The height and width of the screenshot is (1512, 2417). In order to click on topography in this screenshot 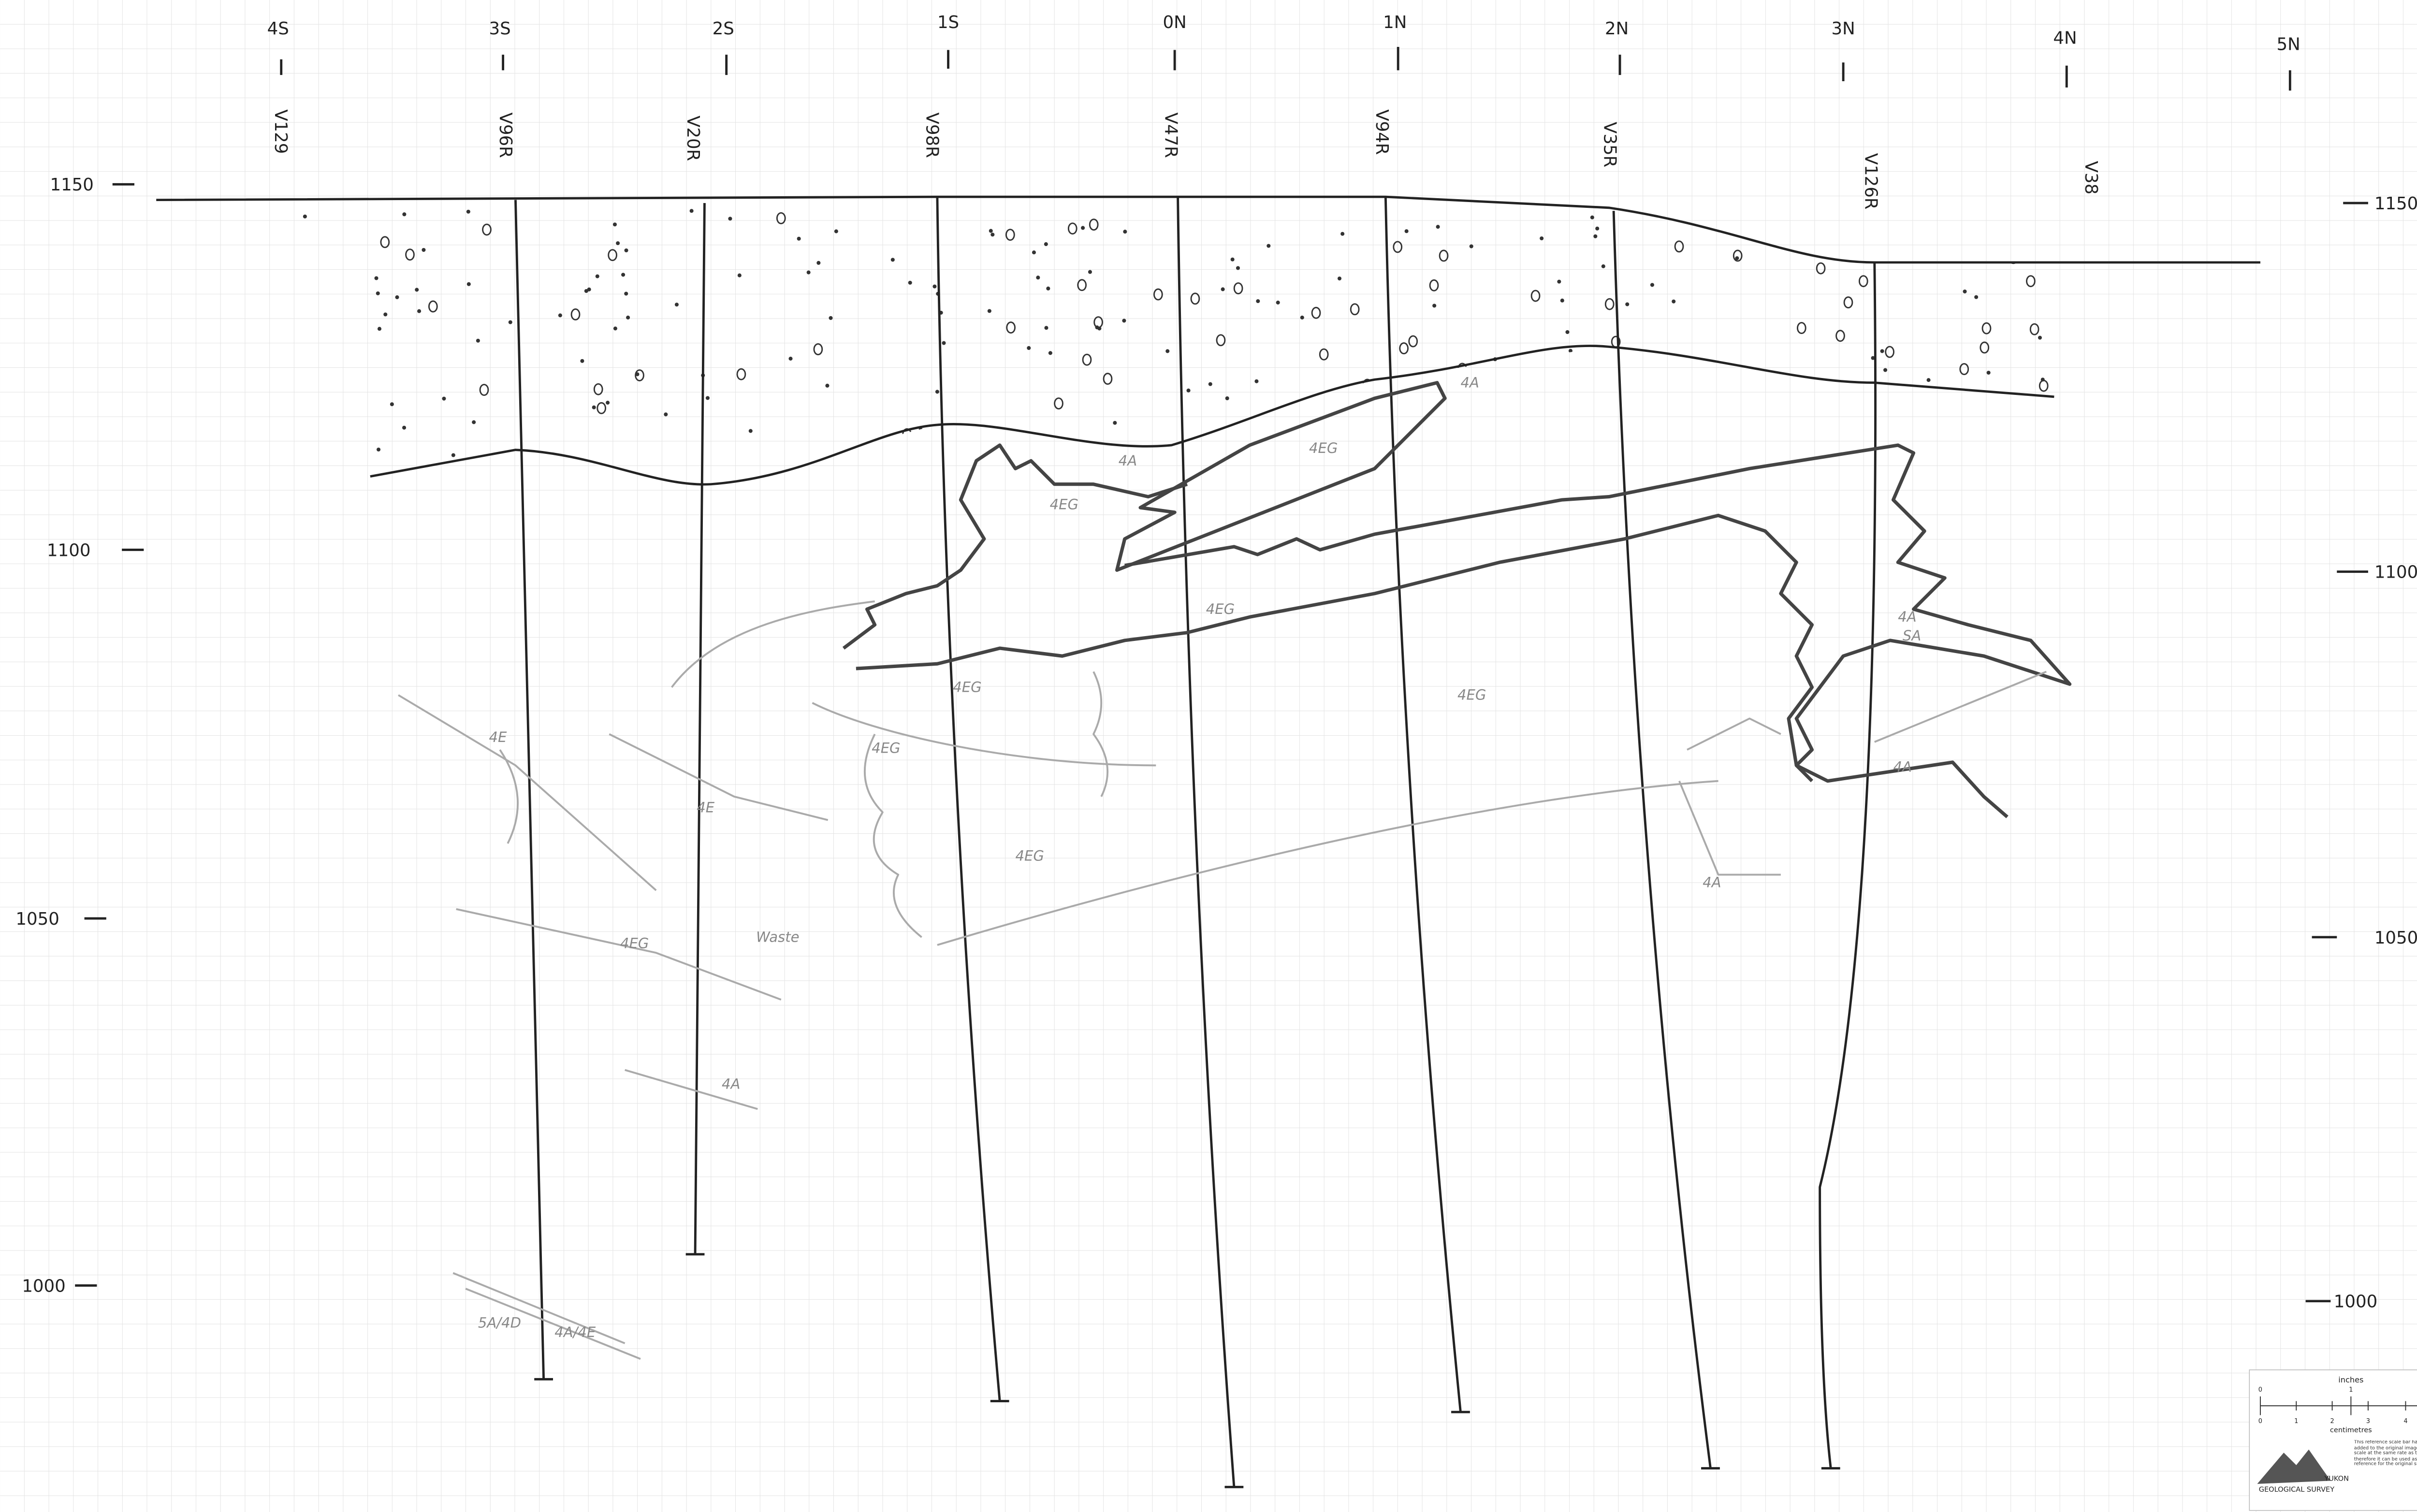, I will do `click(1208, 229)`.